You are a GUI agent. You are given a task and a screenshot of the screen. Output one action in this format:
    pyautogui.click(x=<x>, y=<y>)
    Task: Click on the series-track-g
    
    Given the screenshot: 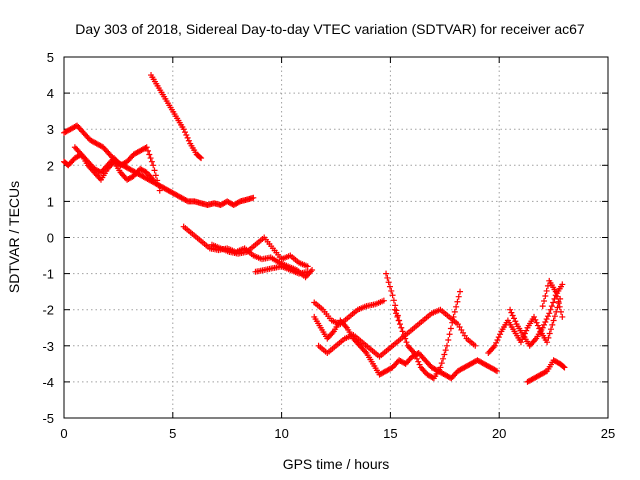 What is the action you would take?
    pyautogui.click(x=281, y=270)
    